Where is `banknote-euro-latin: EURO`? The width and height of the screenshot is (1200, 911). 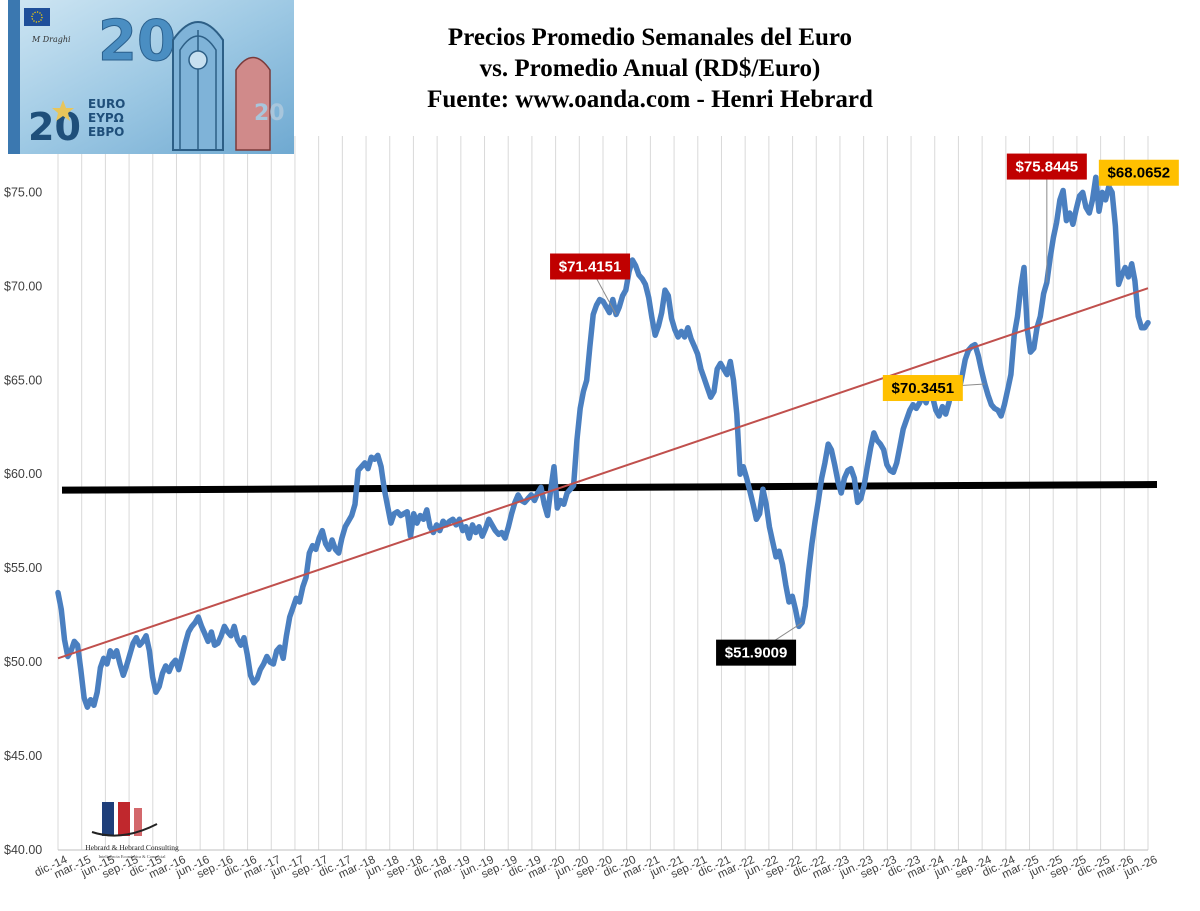 banknote-euro-latin: EURO is located at coordinates (106, 104).